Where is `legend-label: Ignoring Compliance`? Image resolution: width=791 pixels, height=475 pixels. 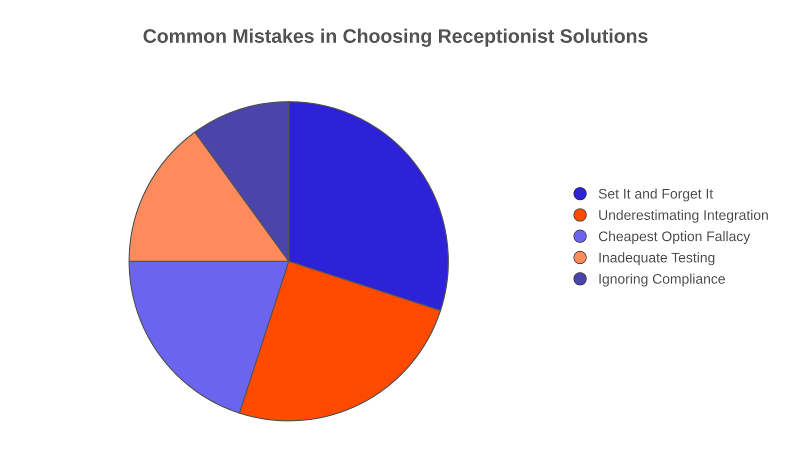
legend-label: Ignoring Compliance is located at coordinates (662, 280).